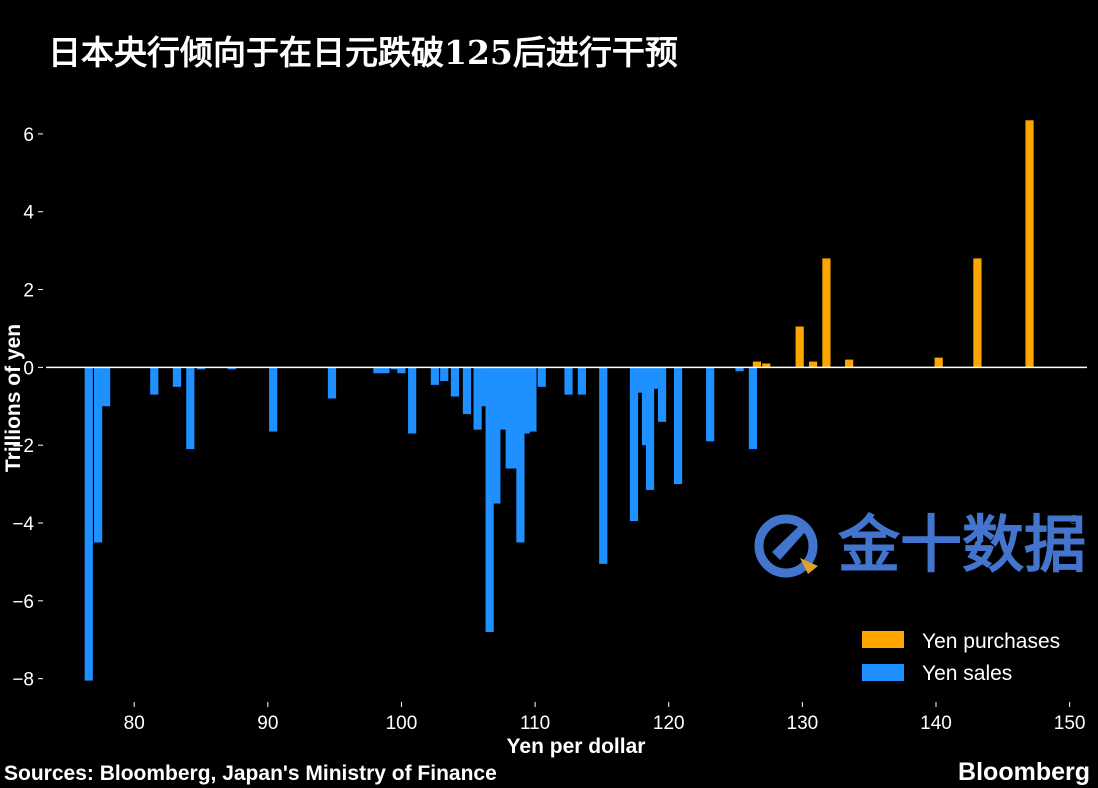 The image size is (1098, 788). What do you see at coordinates (23, 524) in the screenshot?
I see `y-tick-label: −4` at bounding box center [23, 524].